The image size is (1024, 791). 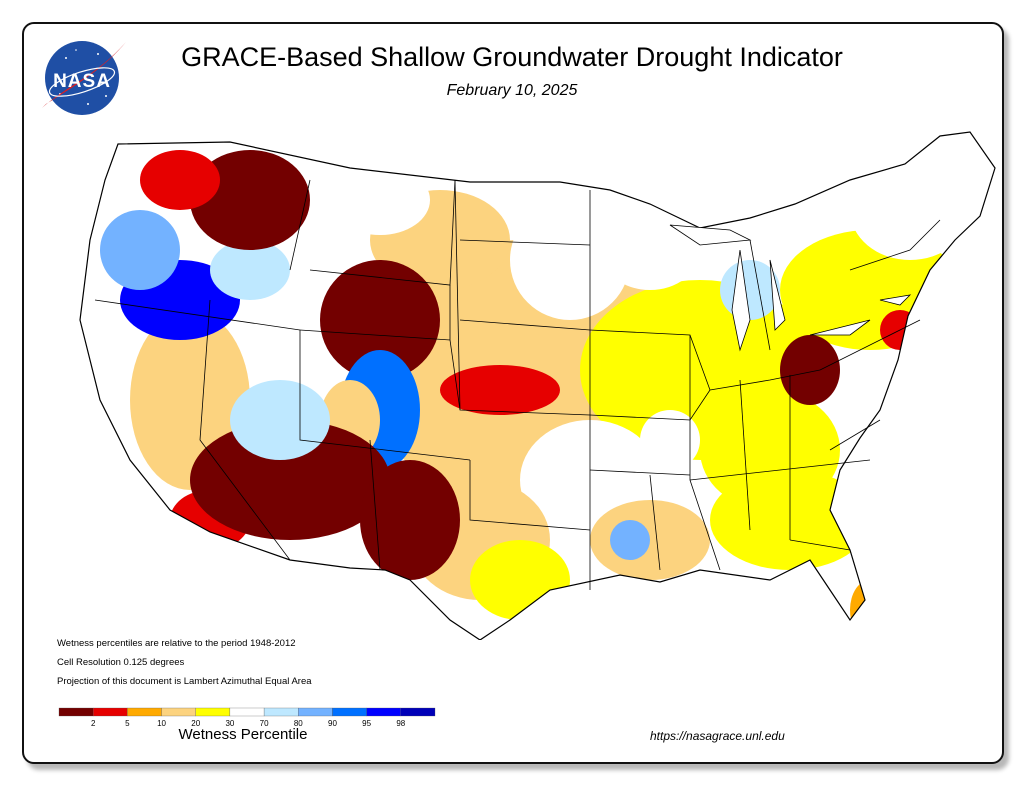 What do you see at coordinates (380, 320) in the screenshot?
I see `region-wyoming-colorado` at bounding box center [380, 320].